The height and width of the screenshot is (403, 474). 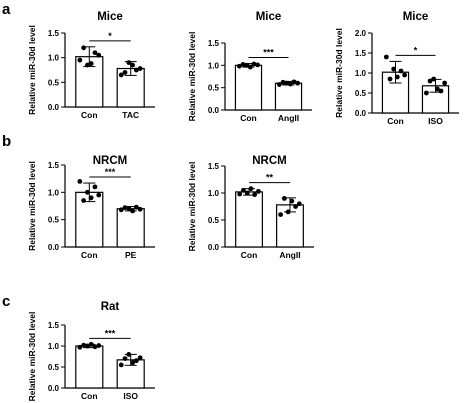 I want to click on panel-label-b: b, so click(x=6, y=141).